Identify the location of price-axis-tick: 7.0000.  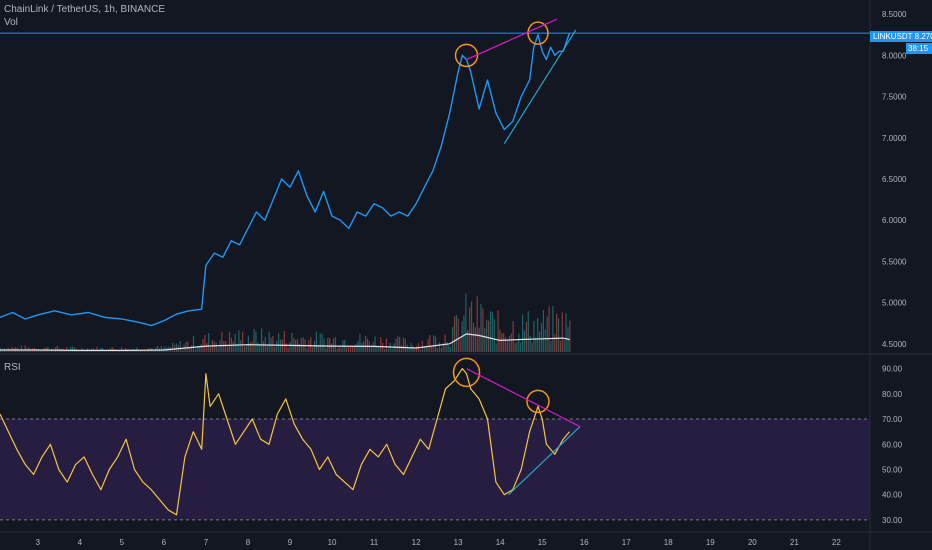
(894, 138).